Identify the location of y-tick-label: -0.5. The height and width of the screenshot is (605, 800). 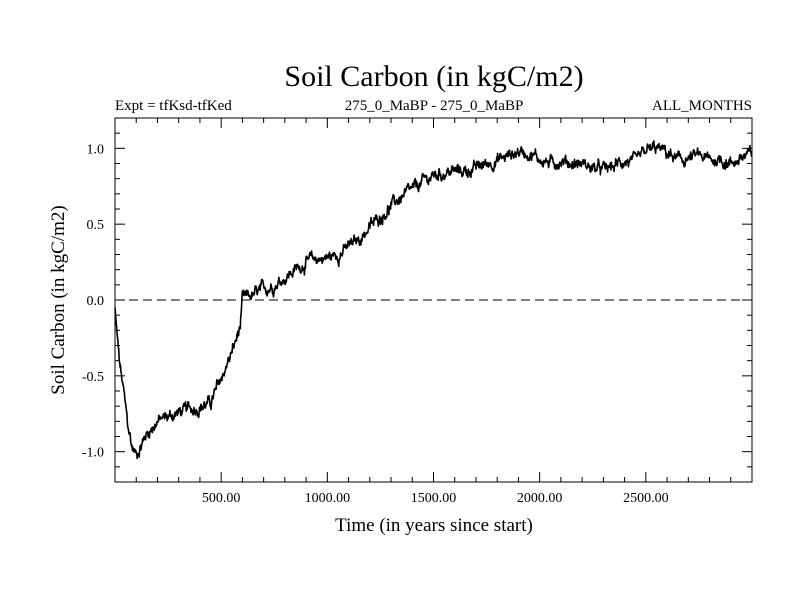
(93, 377).